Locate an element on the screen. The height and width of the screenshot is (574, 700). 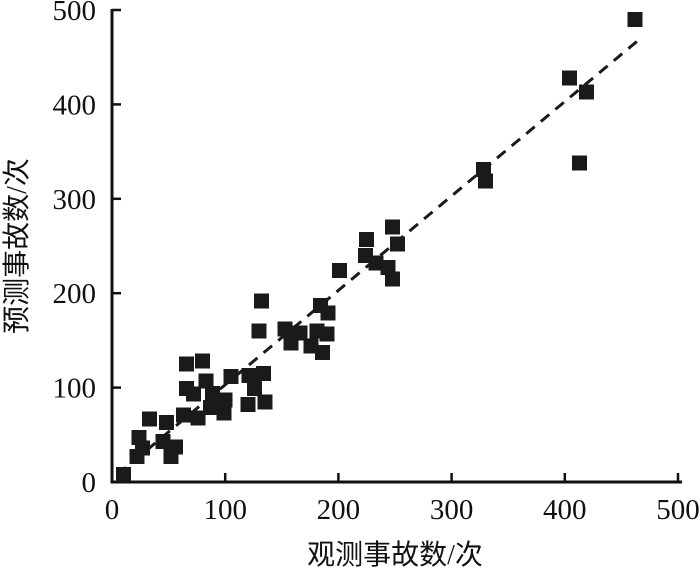
x-tick-label: 0 is located at coordinates (112, 510).